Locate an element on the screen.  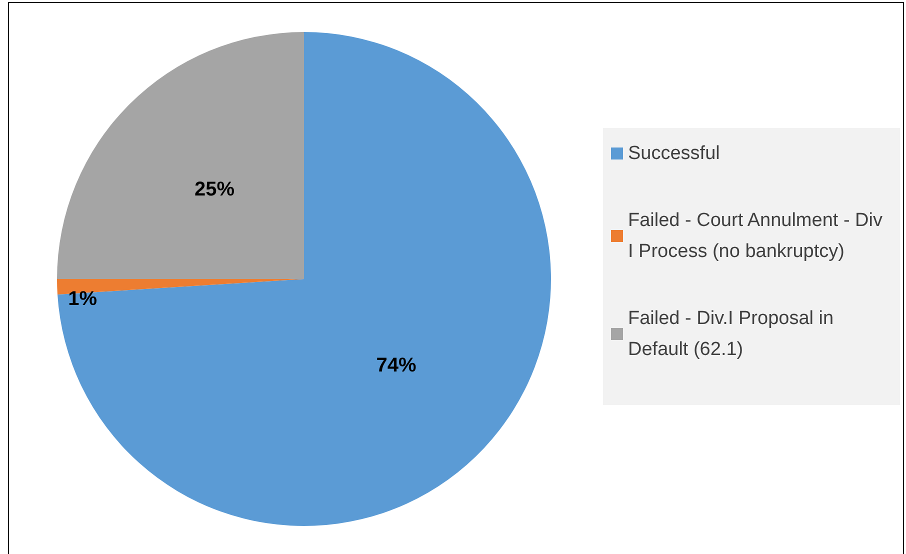
legend-label: Failed - Court Annulment - Div I Process (no bankruptcy) is located at coordinates (758, 236).